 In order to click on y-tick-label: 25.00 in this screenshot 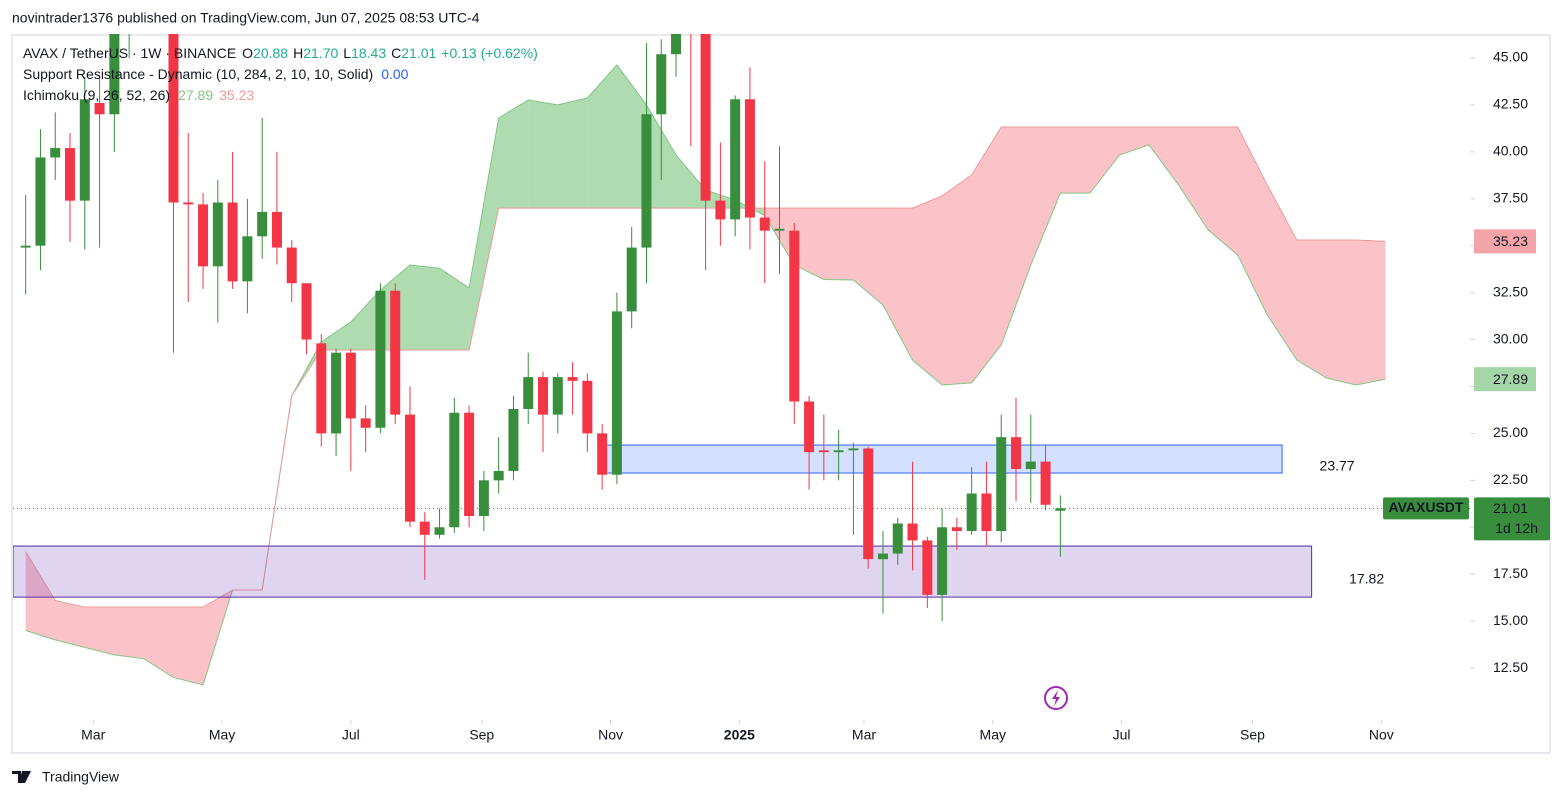, I will do `click(1510, 432)`.